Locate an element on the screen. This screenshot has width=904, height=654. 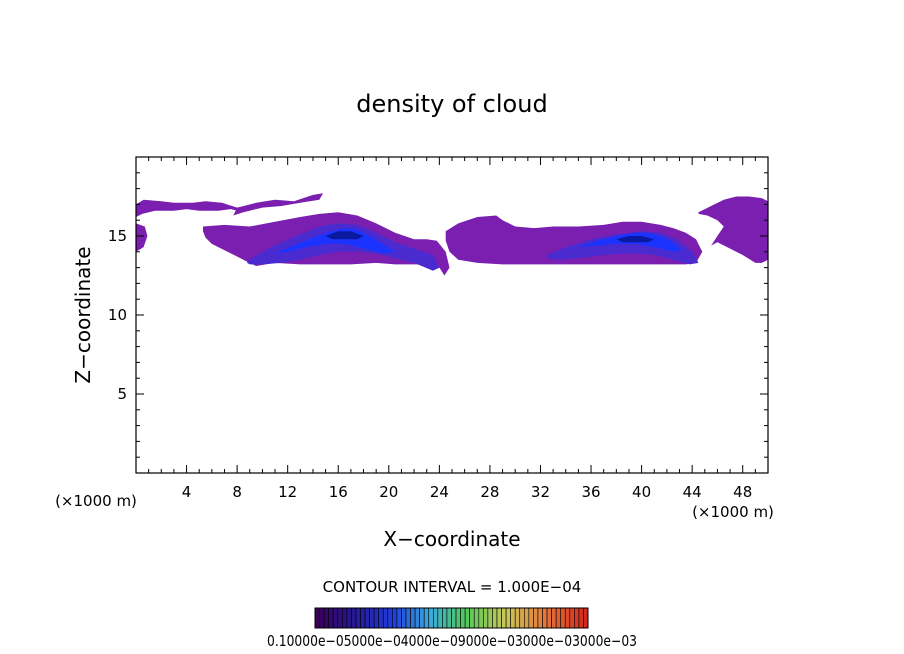
y-axis-label: Z−coordinate is located at coordinates (83, 314).